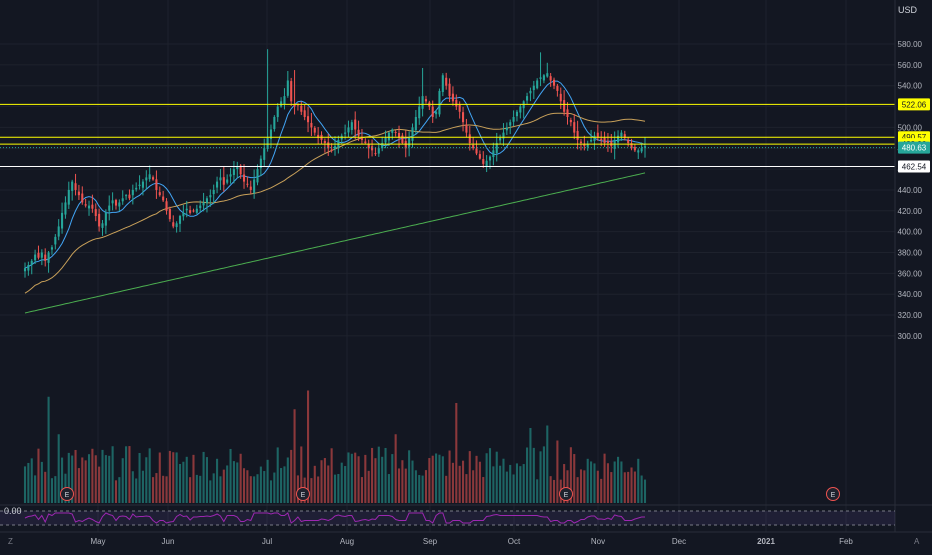 Image resolution: width=932 pixels, height=555 pixels. Describe the element at coordinates (908, 10) in the screenshot. I see `currency-label: USD` at that location.